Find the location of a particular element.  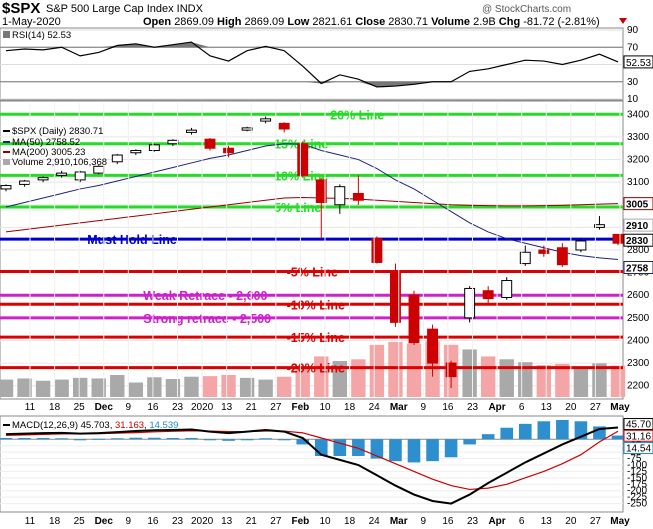

price-tick-label: 2800 is located at coordinates (638, 250).